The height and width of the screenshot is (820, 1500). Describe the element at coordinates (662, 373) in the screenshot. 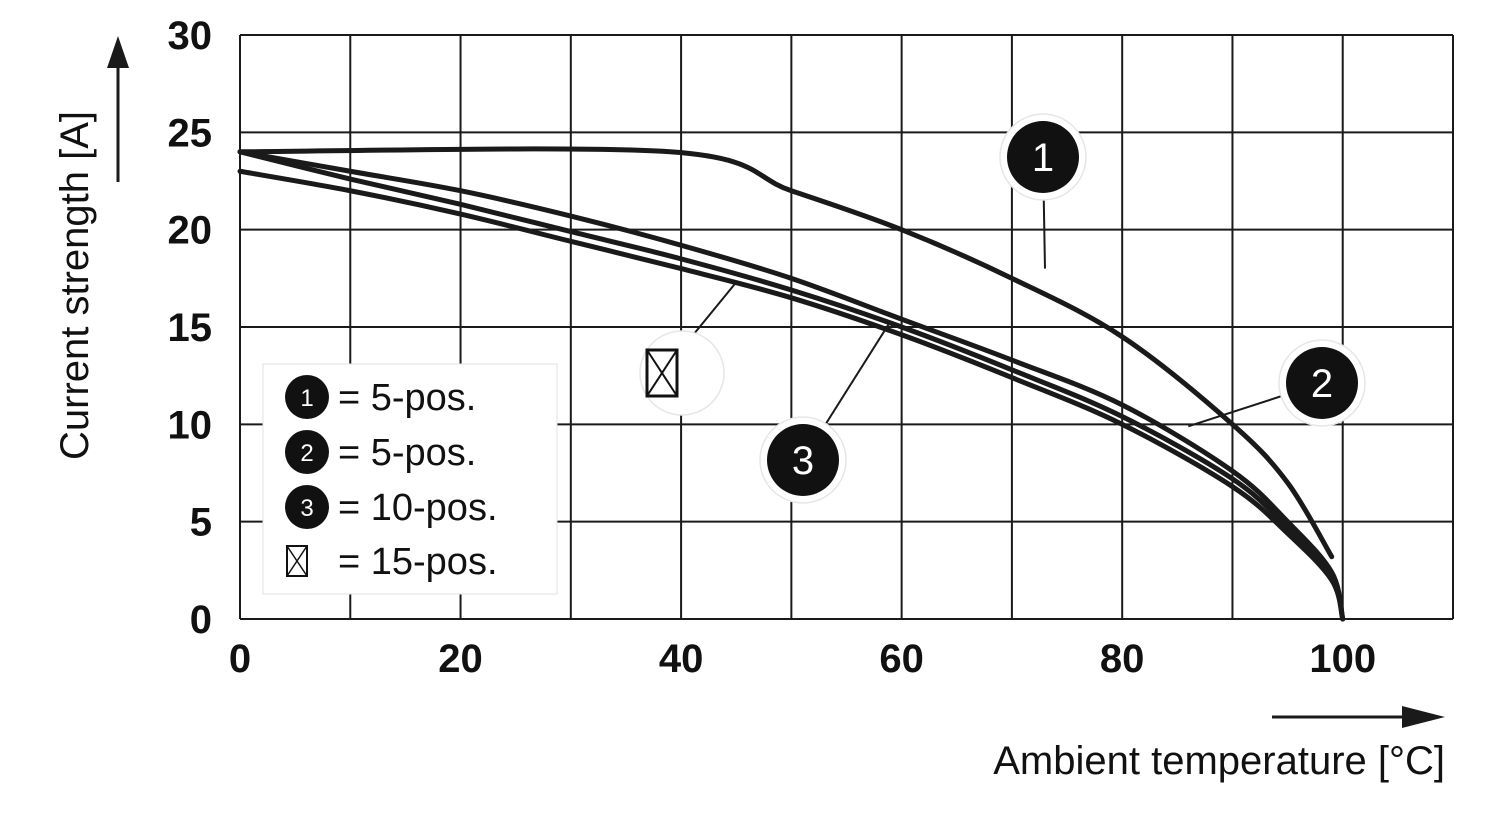

I see `callout-box-marker-cross` at that location.